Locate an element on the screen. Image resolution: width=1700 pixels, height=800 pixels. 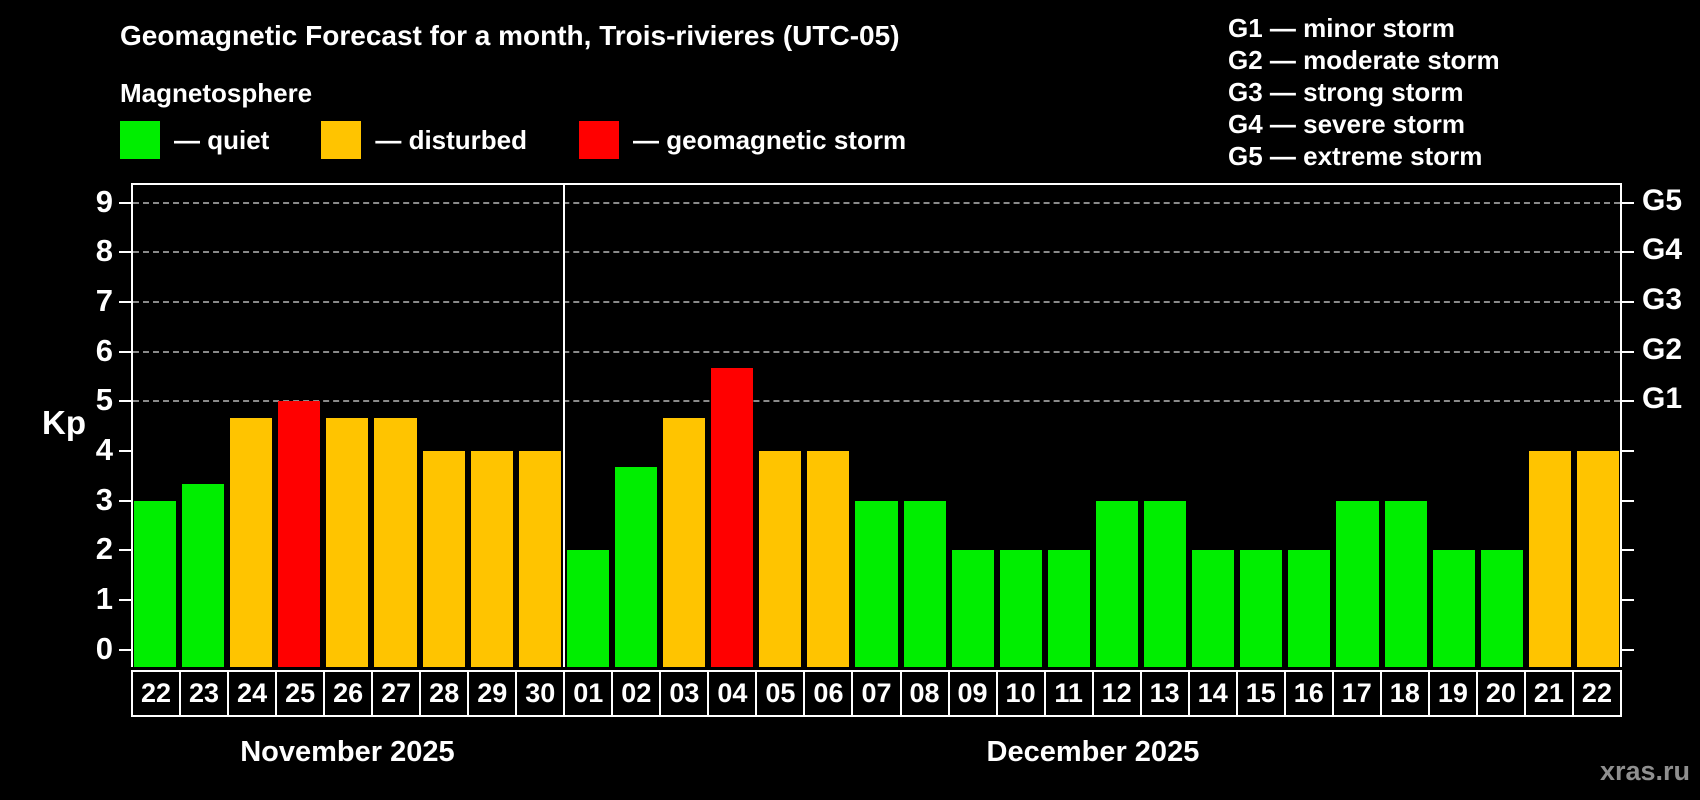
legend-label-storm: — geomagnetic storm is located at coordinates (770, 139).